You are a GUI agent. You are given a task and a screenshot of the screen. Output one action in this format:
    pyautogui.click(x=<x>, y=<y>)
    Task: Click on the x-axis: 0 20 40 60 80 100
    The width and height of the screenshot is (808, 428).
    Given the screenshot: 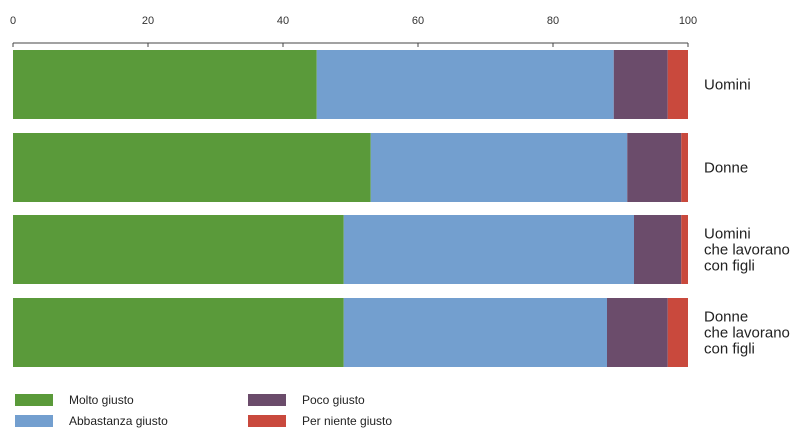 What is the action you would take?
    pyautogui.click(x=353, y=31)
    